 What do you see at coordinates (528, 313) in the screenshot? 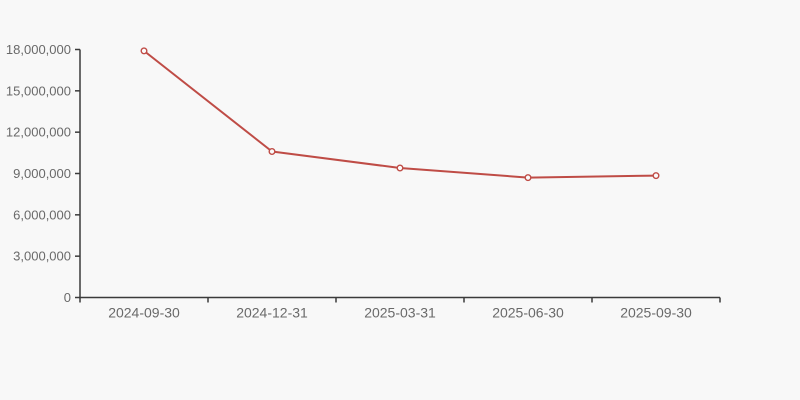
I see `x-axis-tick-label: 2025-06-30` at bounding box center [528, 313].